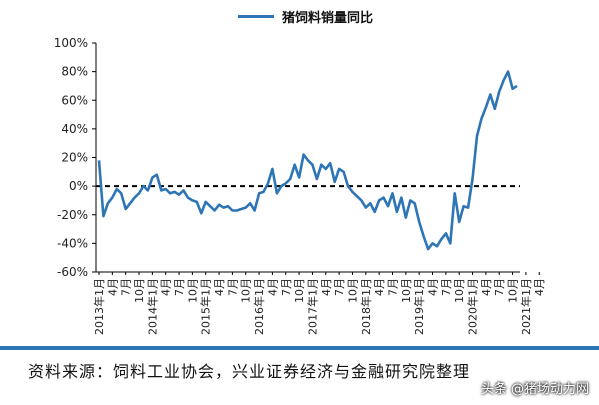 The width and height of the screenshot is (599, 405). Describe the element at coordinates (299, 348) in the screenshot. I see `source-divider` at that location.